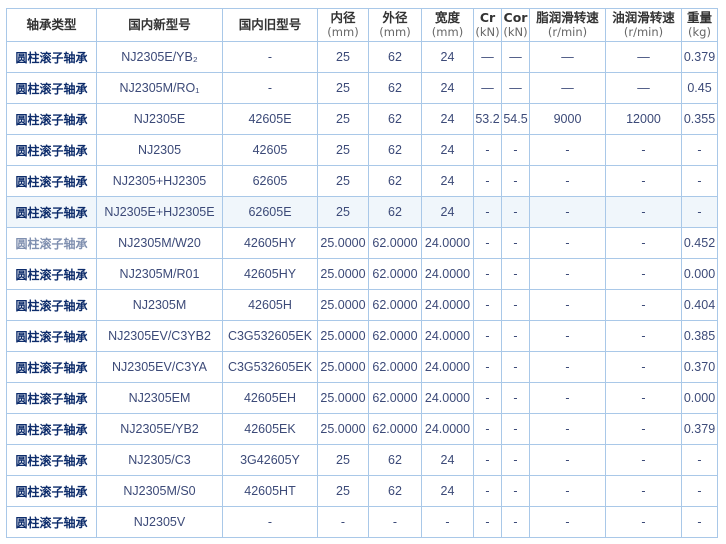 The width and height of the screenshot is (726, 544). I want to click on table-cell: NJ2305E/YB₂, so click(159, 57).